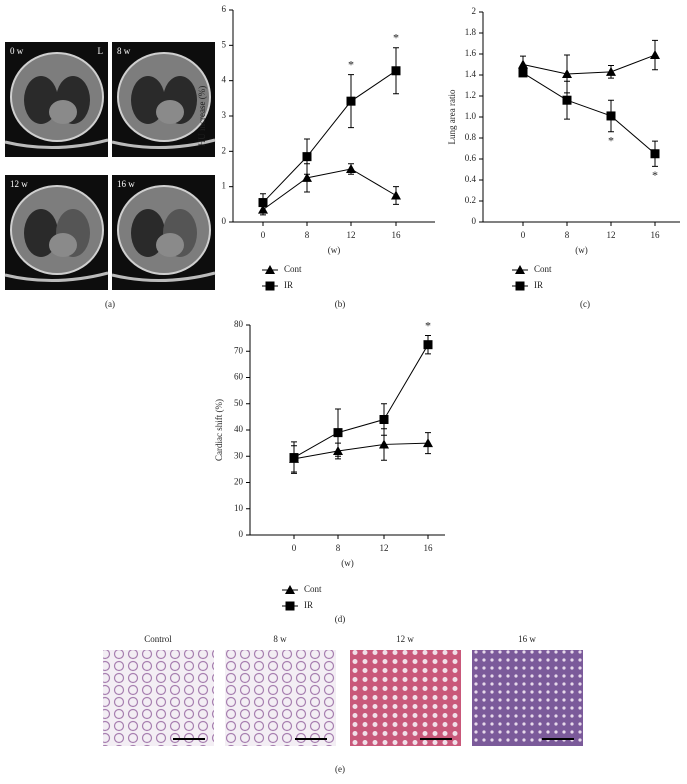  I want to click on ct-label: 0 w, so click(17, 51).